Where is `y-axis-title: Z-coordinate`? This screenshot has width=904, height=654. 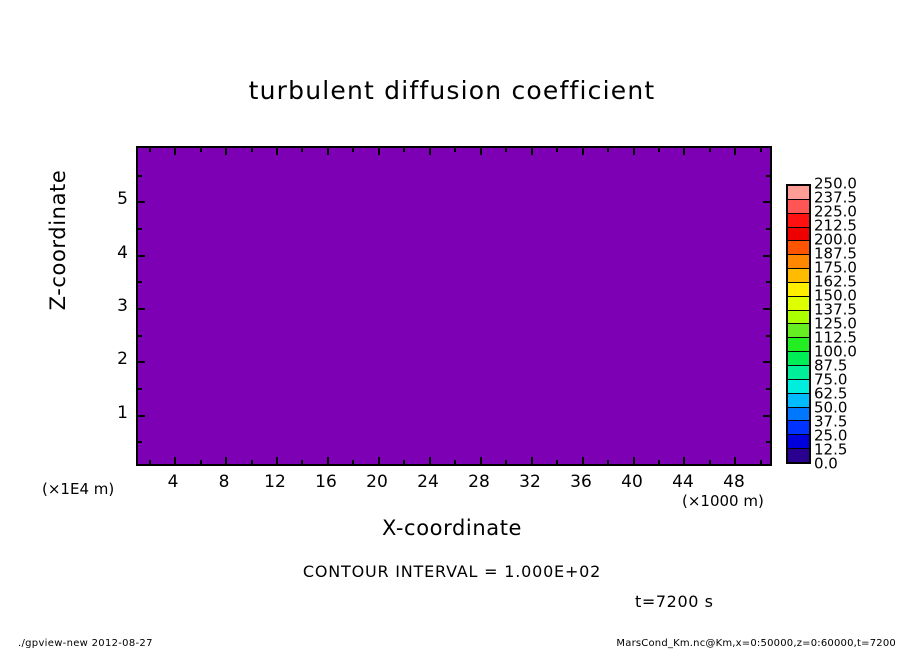
y-axis-title: Z-coordinate is located at coordinates (58, 240).